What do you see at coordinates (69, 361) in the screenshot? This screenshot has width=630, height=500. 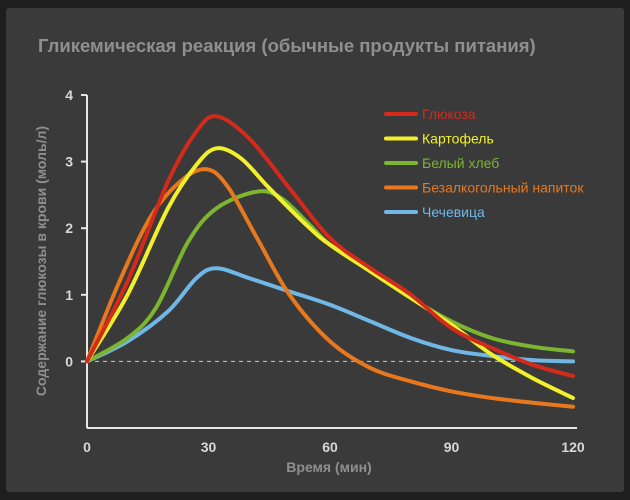 I see `y-tick-label: 0` at bounding box center [69, 361].